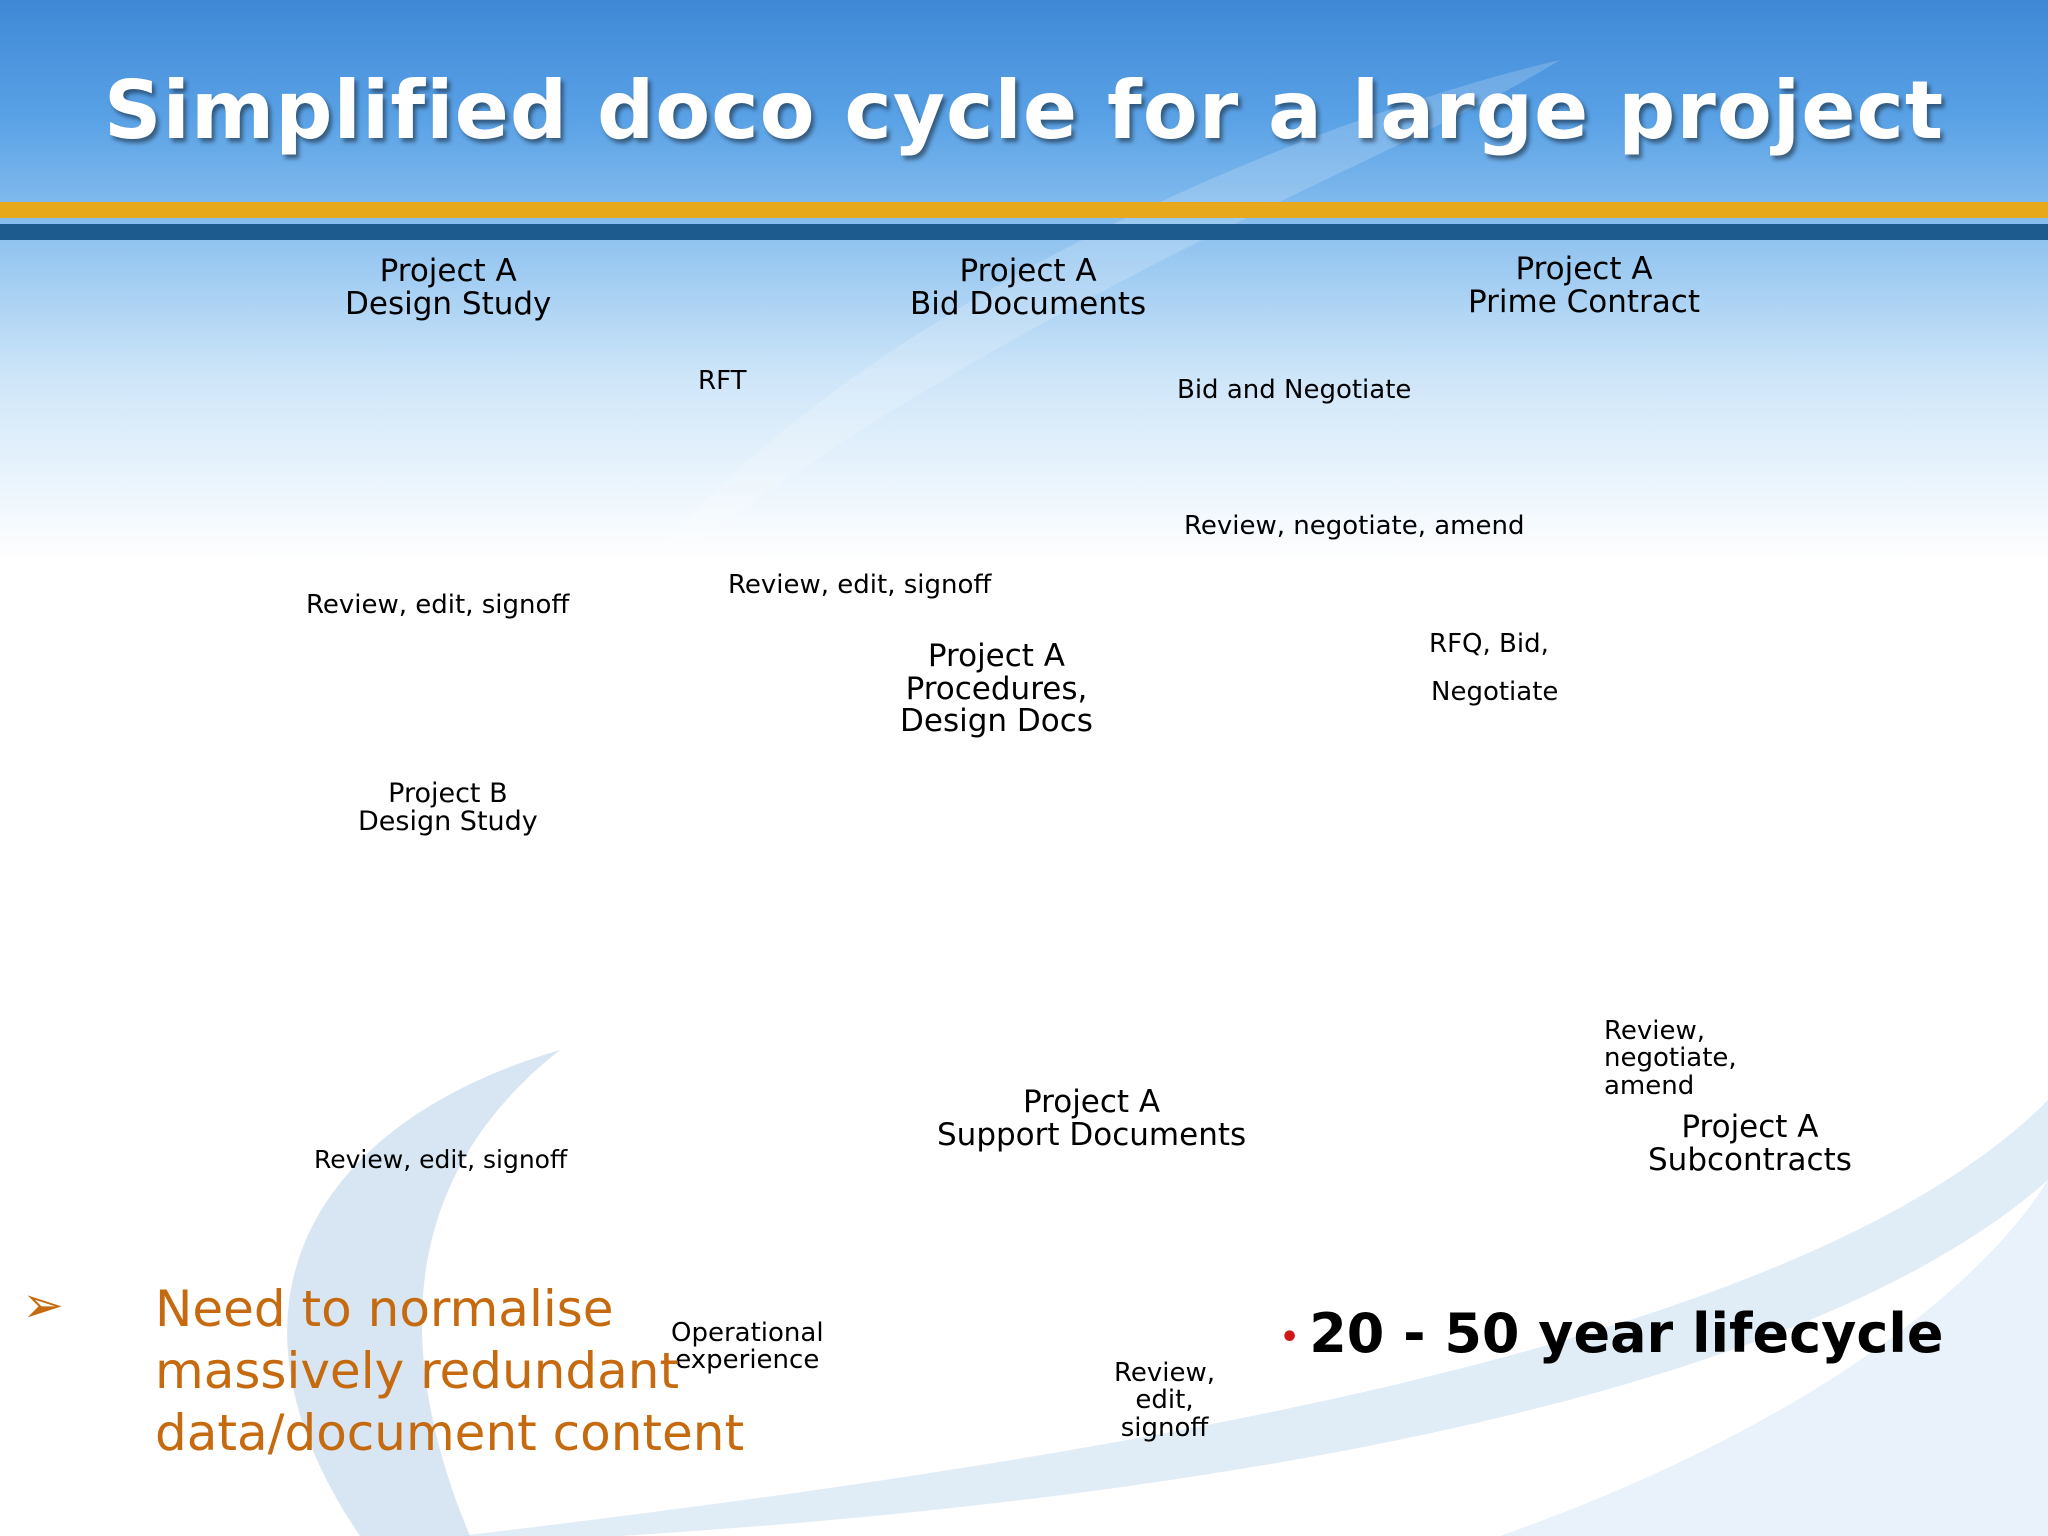  I want to click on node-support-documents-a: Project A Support Documents, so click(1092, 1118).